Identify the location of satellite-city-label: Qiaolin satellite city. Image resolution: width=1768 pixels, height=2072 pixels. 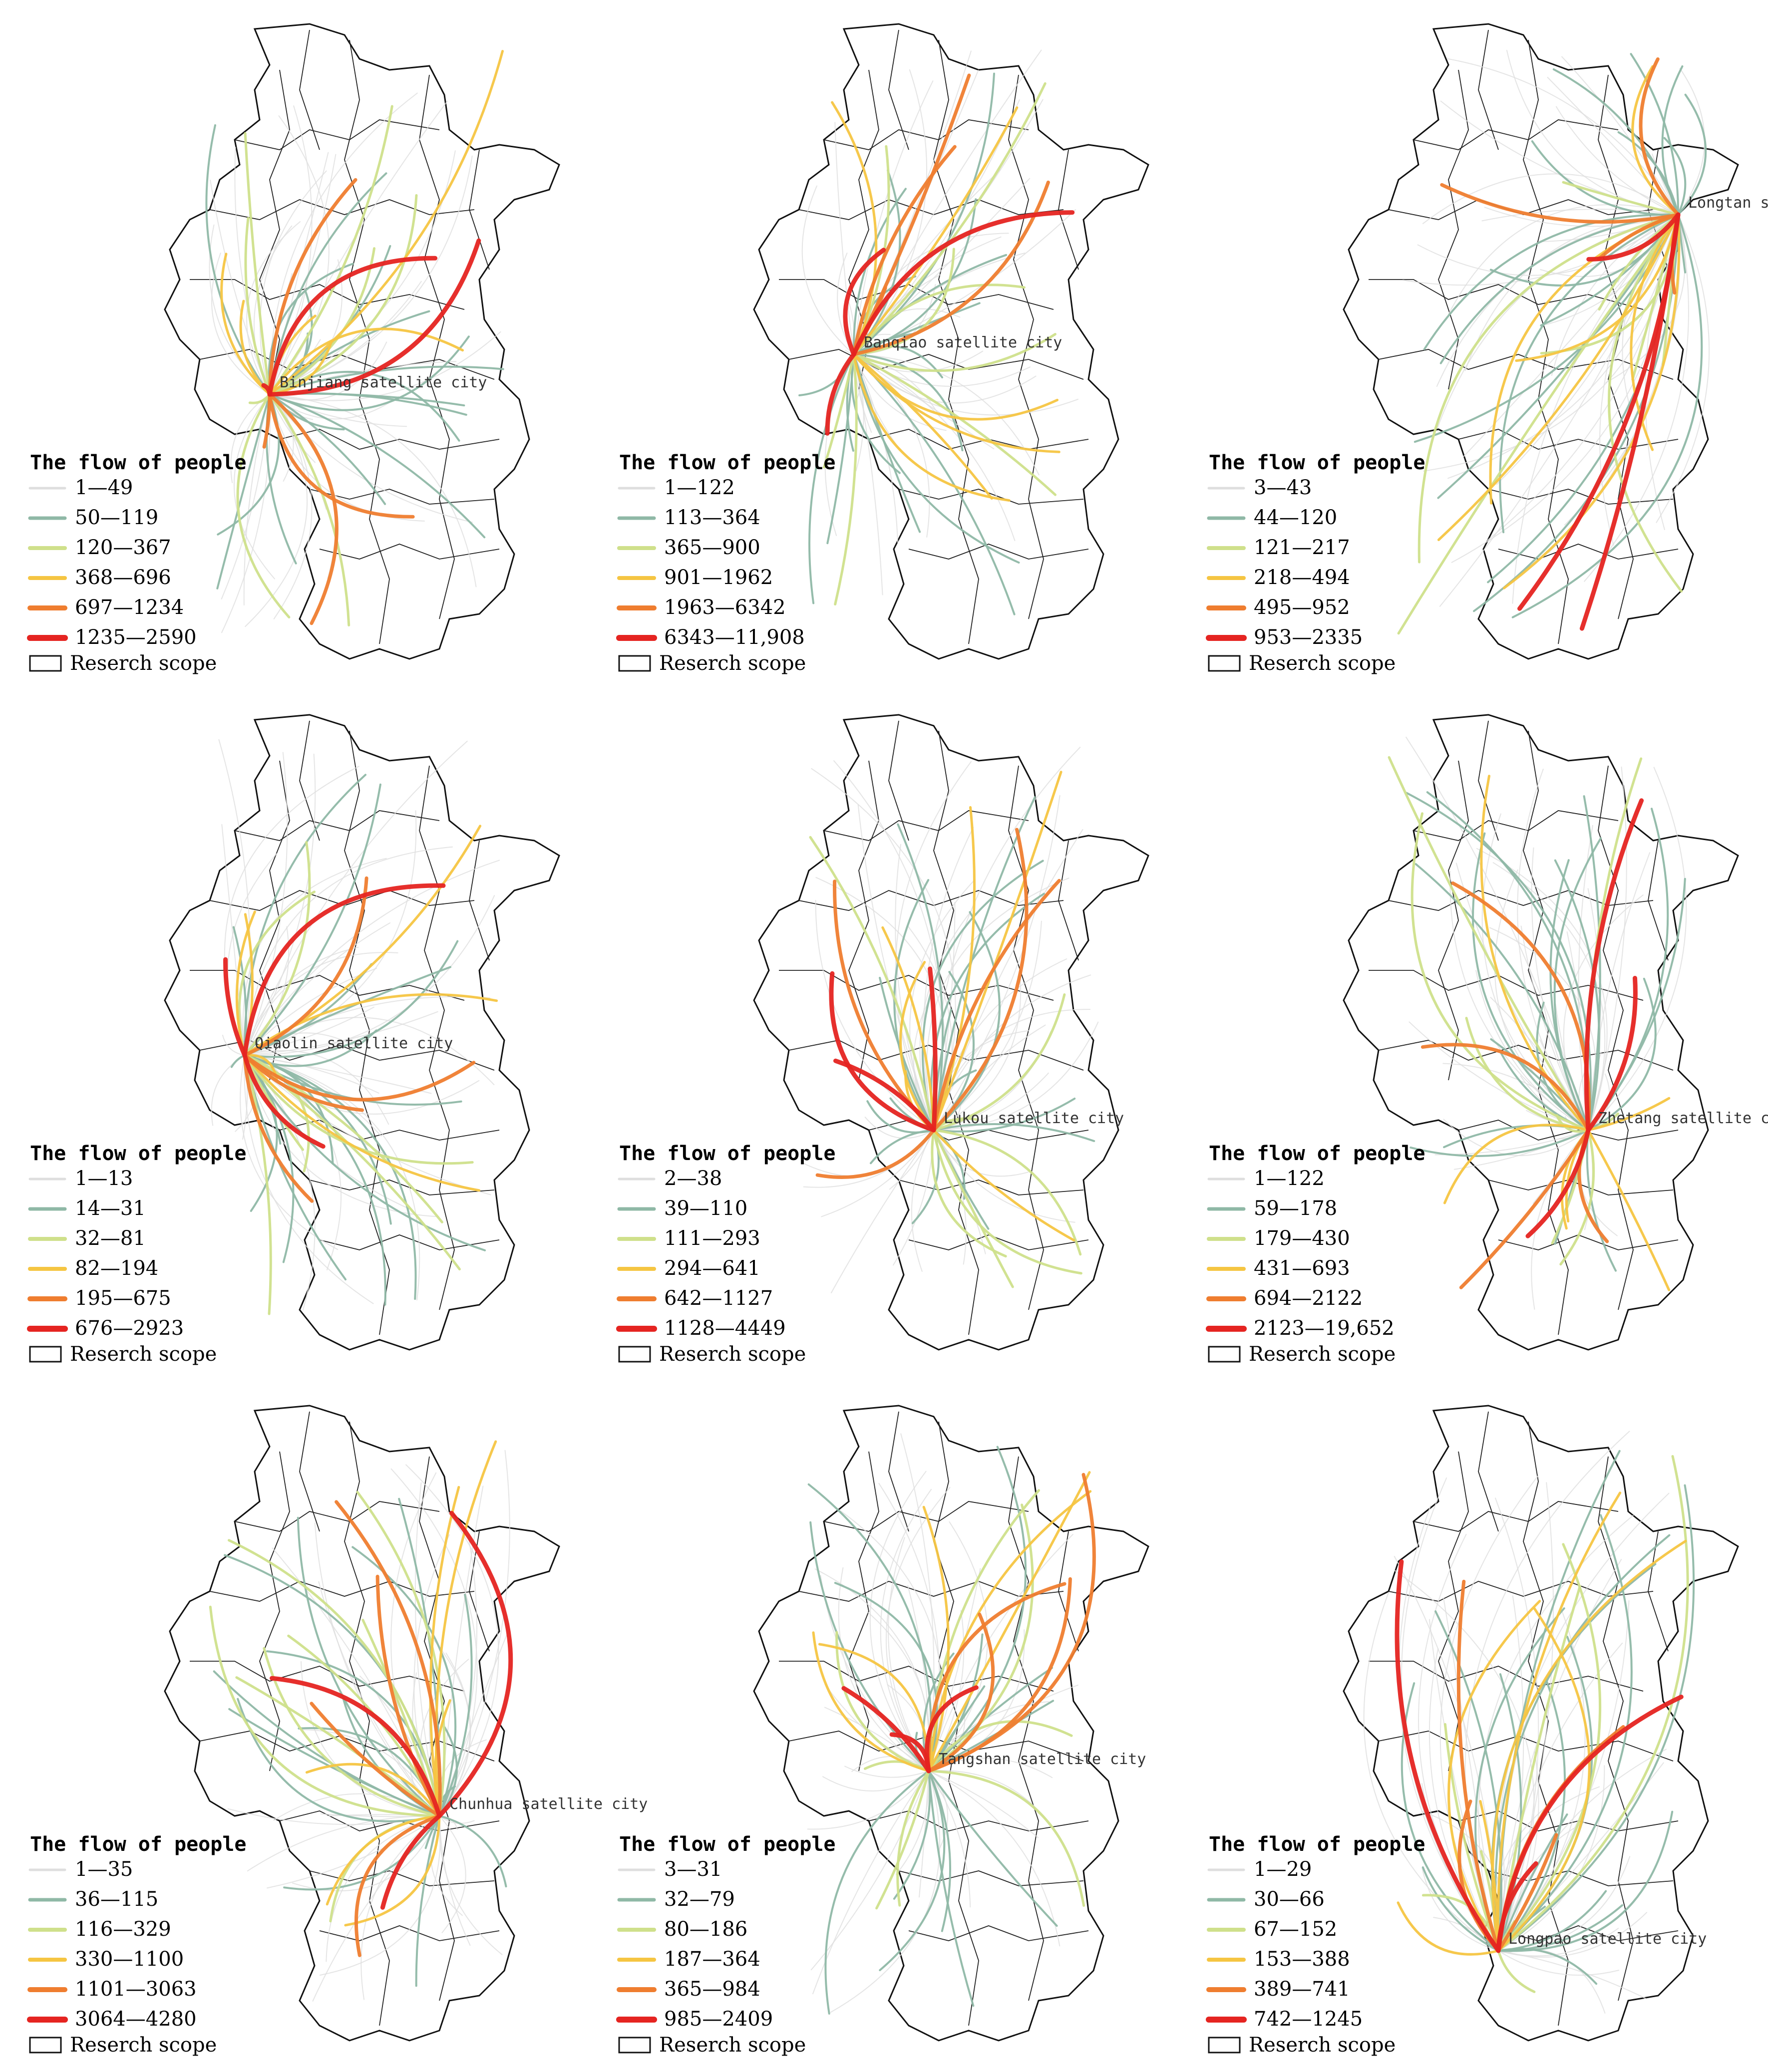
(354, 1043).